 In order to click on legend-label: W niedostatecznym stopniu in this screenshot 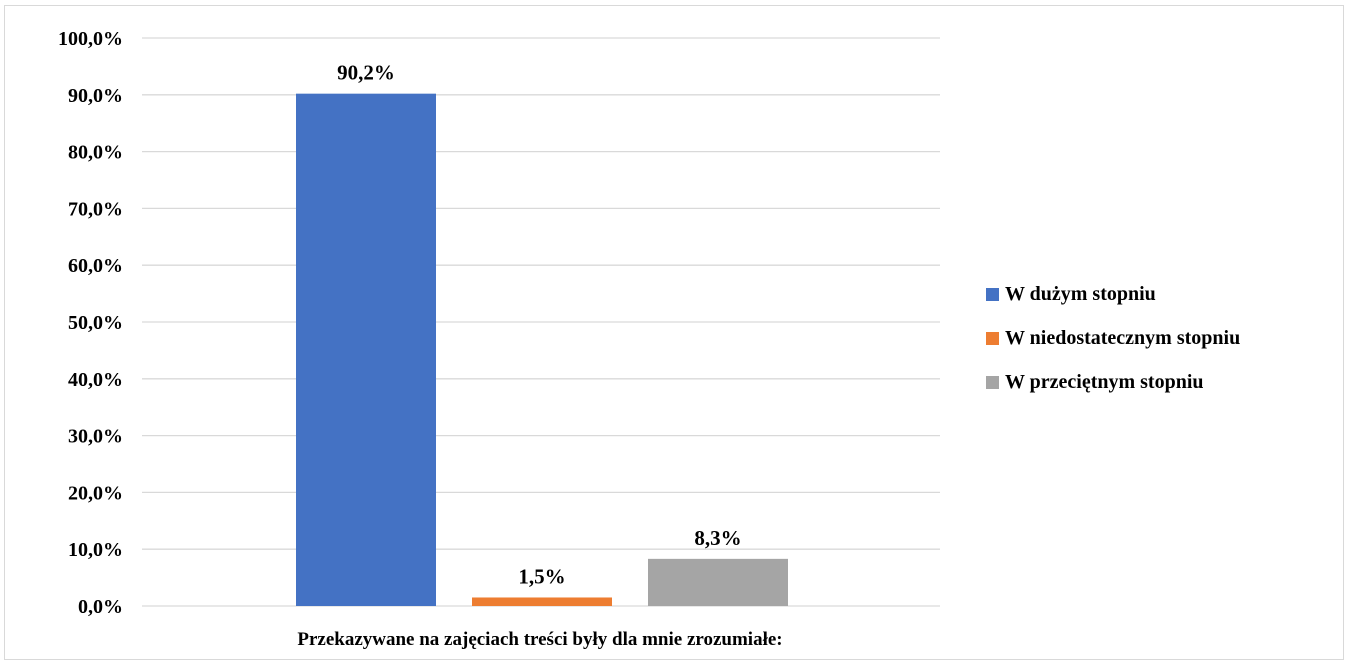, I will do `click(1123, 337)`.